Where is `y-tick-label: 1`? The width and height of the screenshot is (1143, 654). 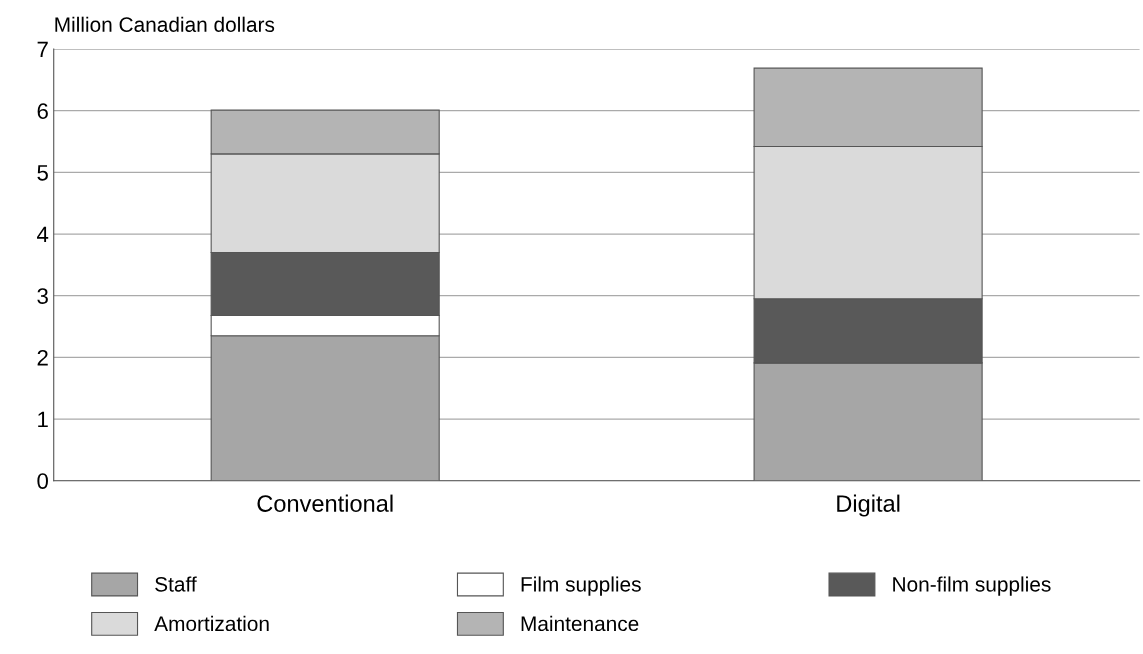
y-tick-label: 1 is located at coordinates (43, 419).